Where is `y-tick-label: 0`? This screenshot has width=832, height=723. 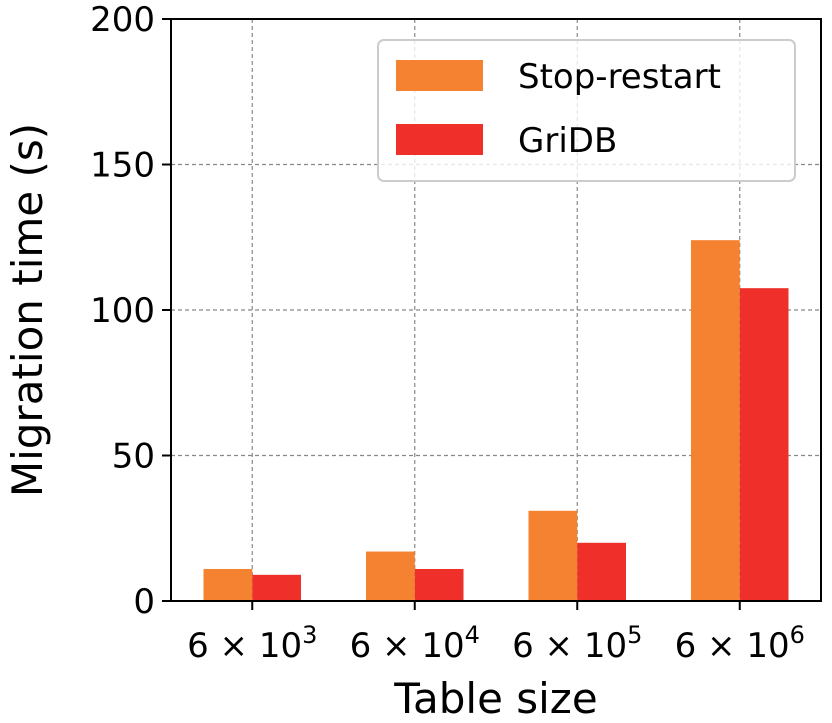
y-tick-label: 0 is located at coordinates (144, 602).